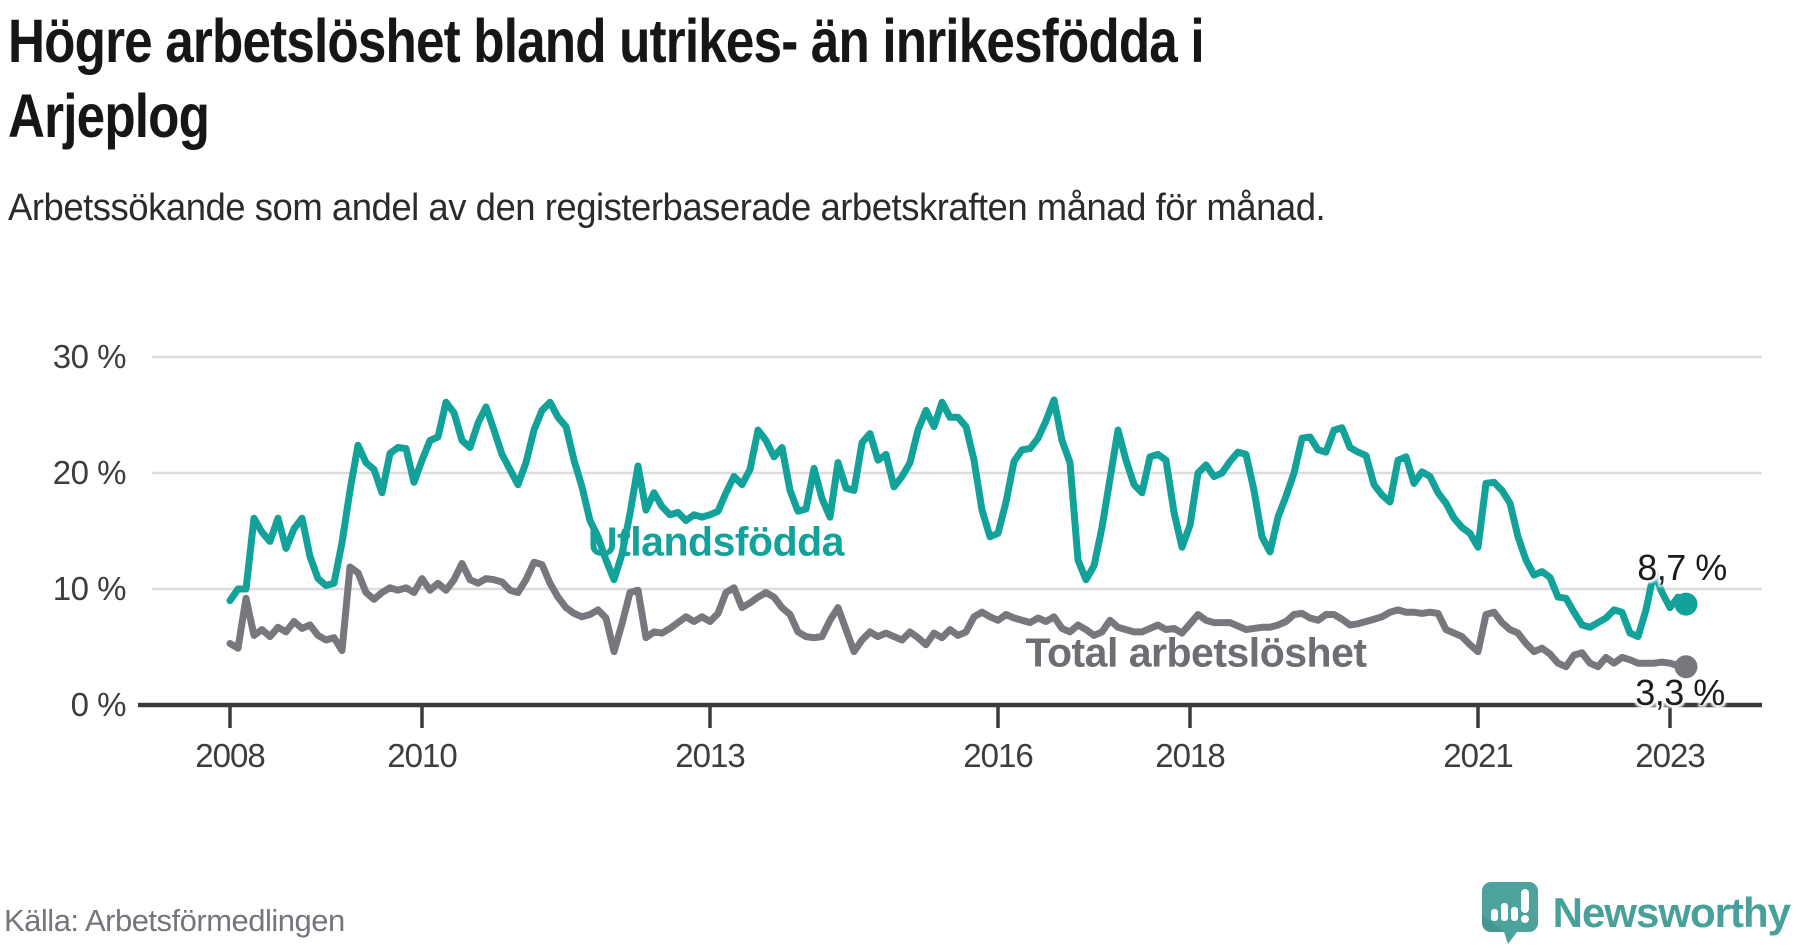  I want to click on brand-logo: Newsworthy, so click(1636, 913).